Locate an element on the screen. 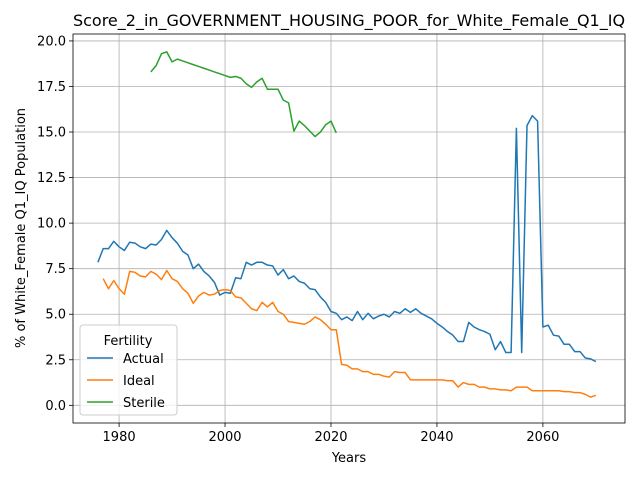 The height and width of the screenshot is (480, 640). legend-label-sterile: Sterile is located at coordinates (144, 403).